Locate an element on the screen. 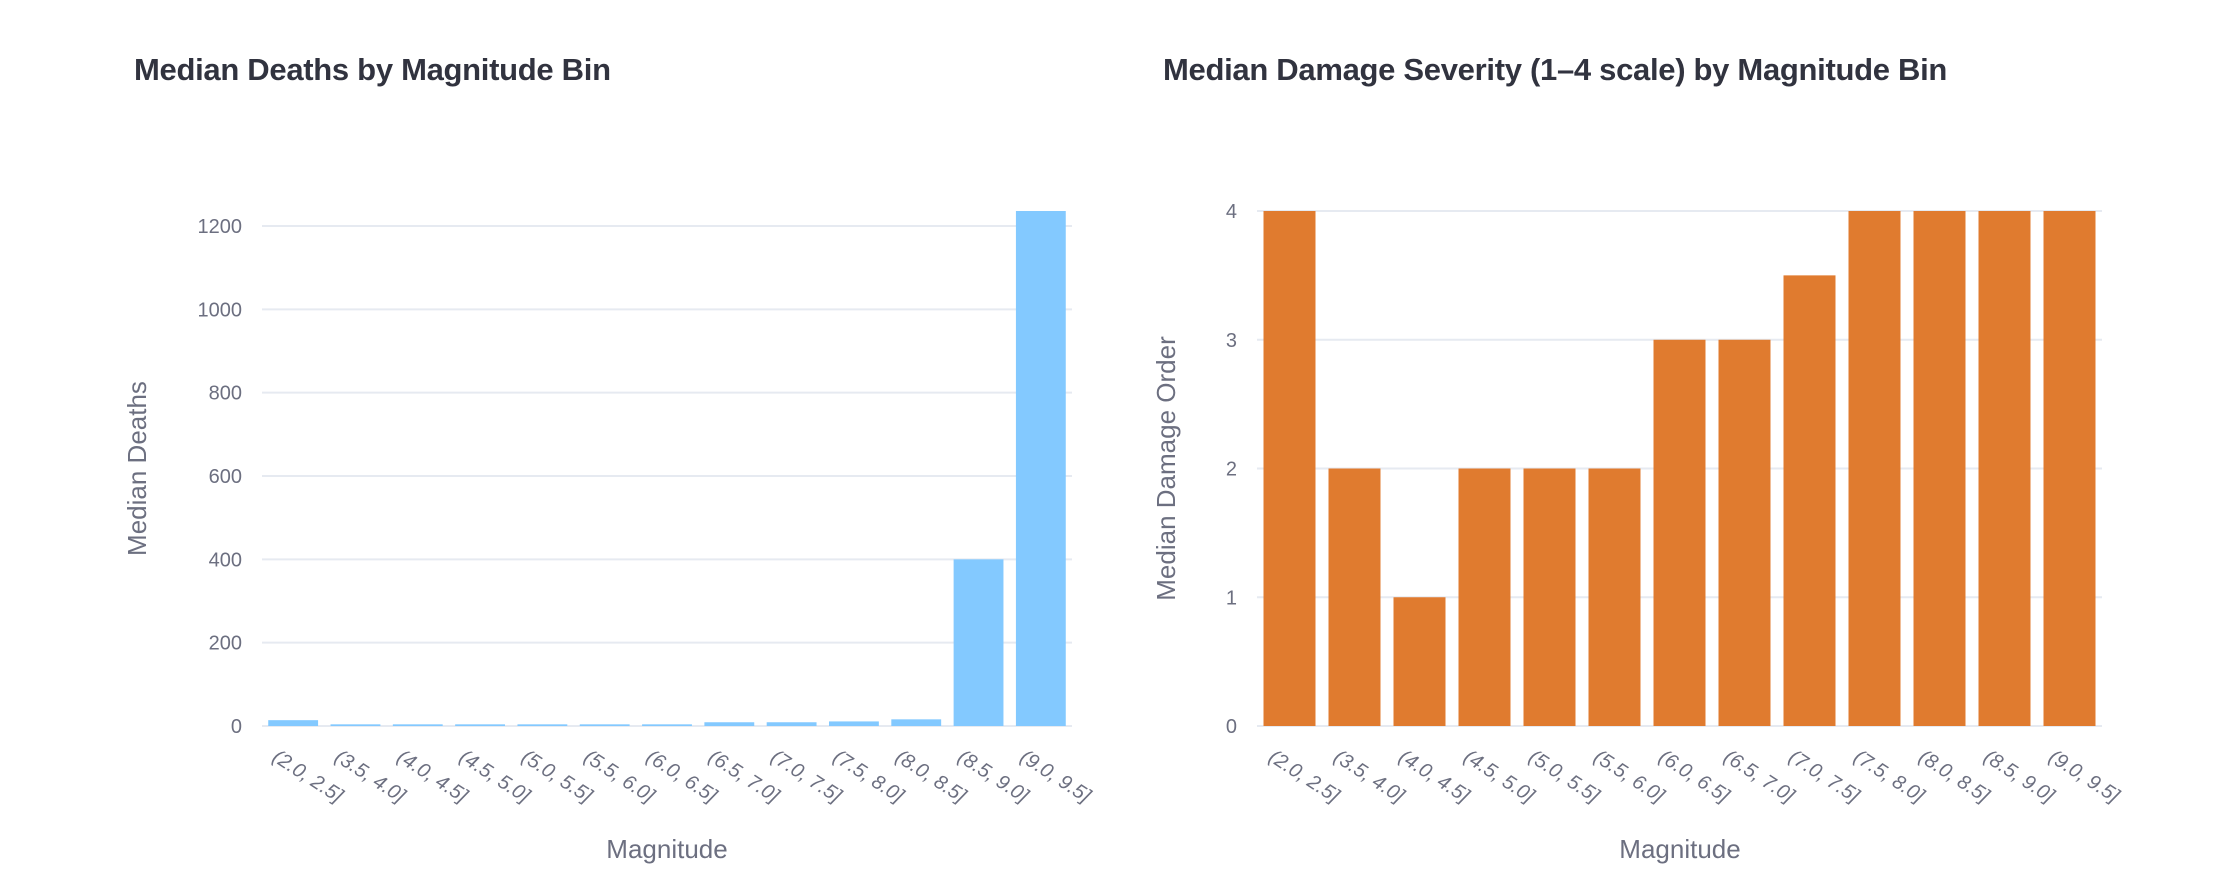 This screenshot has width=2234, height=890. damage-x-tick-label: (8.0, 8.5] is located at coordinates (1954, 777).